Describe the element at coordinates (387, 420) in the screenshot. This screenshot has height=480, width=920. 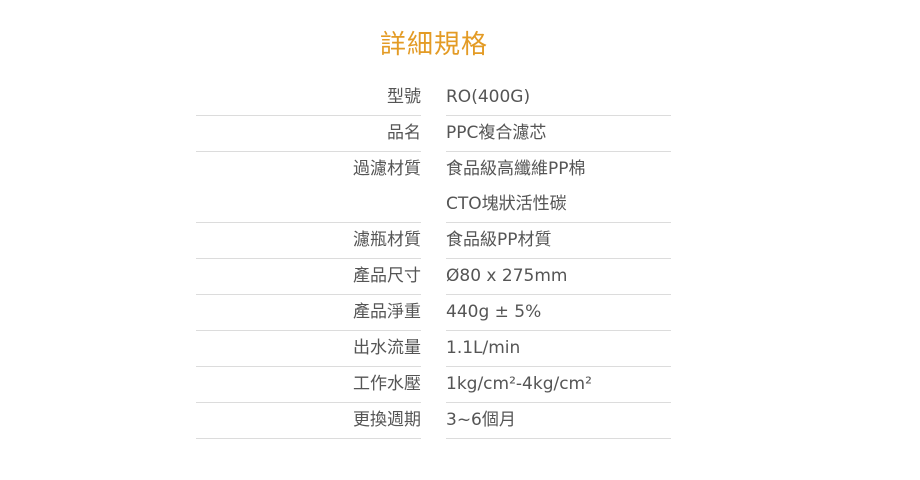
I see `spec-label: 更換週期` at that location.